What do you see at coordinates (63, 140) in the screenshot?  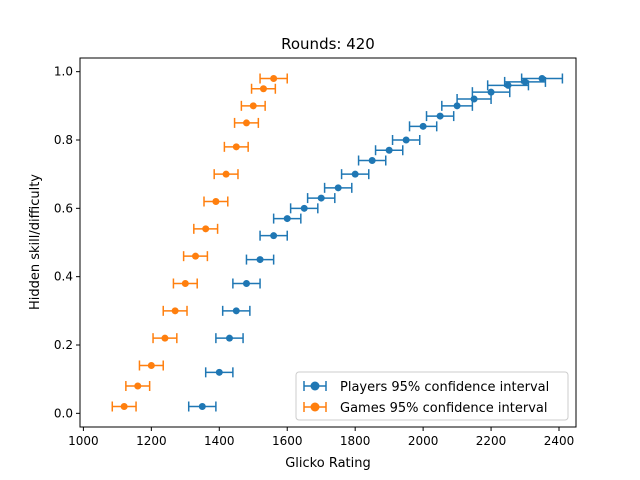 I see `y-tick-label: 0.8` at bounding box center [63, 140].